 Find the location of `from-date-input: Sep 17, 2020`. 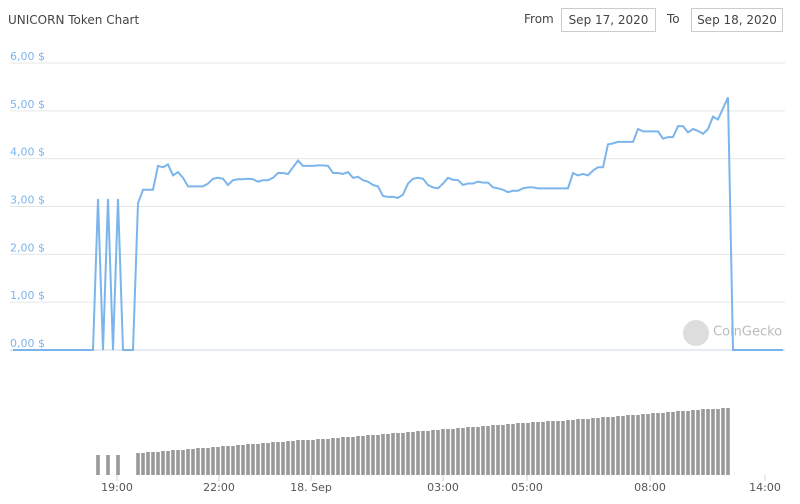

from-date-input: Sep 17, 2020 is located at coordinates (608, 20).